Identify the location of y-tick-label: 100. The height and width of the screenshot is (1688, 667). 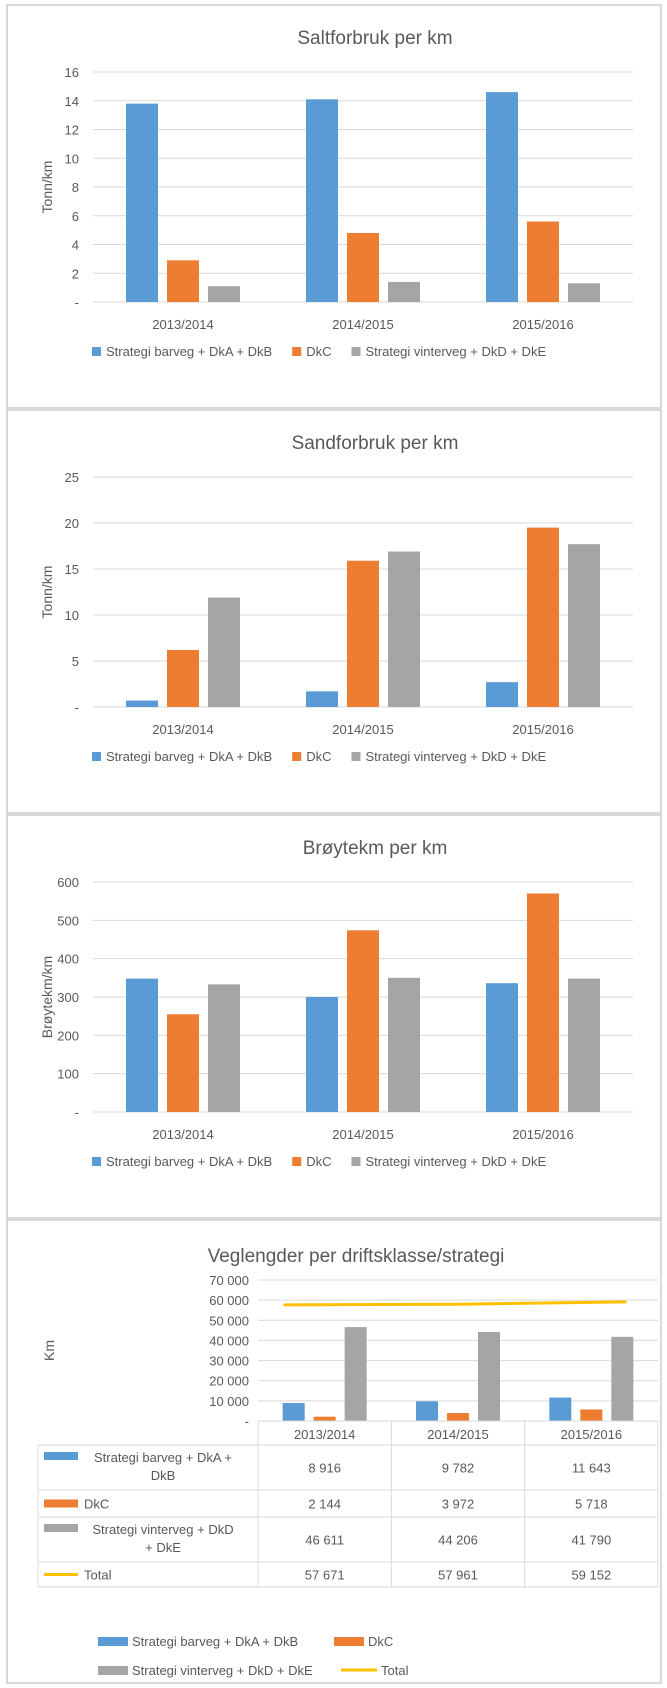
(68, 1074).